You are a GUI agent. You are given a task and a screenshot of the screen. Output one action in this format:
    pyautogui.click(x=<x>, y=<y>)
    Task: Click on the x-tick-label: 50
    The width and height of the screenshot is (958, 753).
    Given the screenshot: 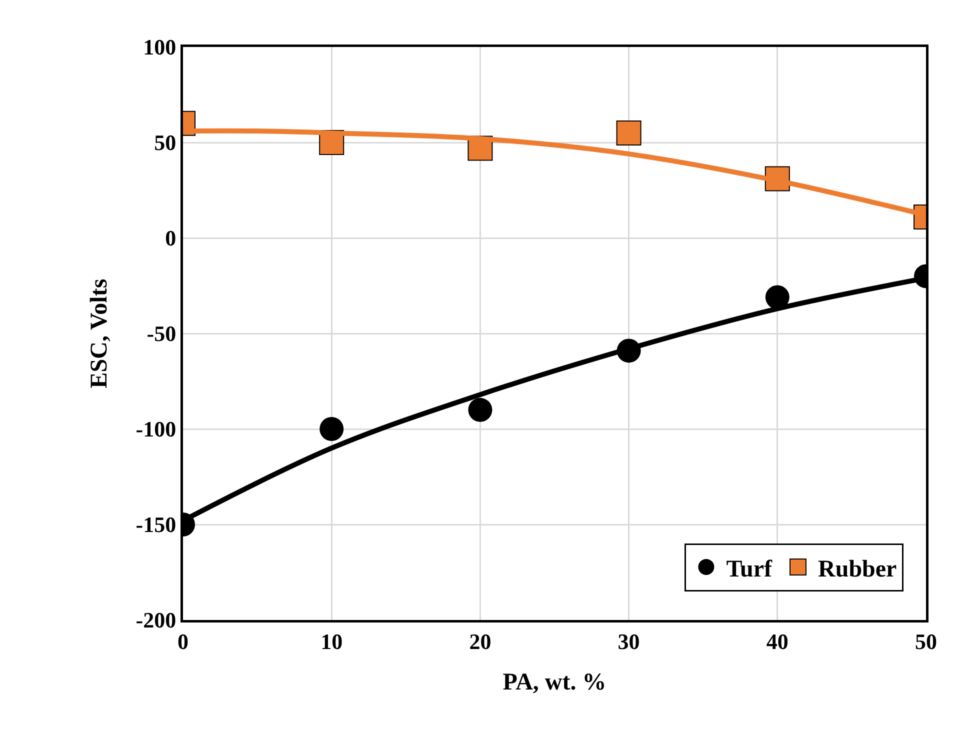 What is the action you would take?
    pyautogui.click(x=926, y=641)
    